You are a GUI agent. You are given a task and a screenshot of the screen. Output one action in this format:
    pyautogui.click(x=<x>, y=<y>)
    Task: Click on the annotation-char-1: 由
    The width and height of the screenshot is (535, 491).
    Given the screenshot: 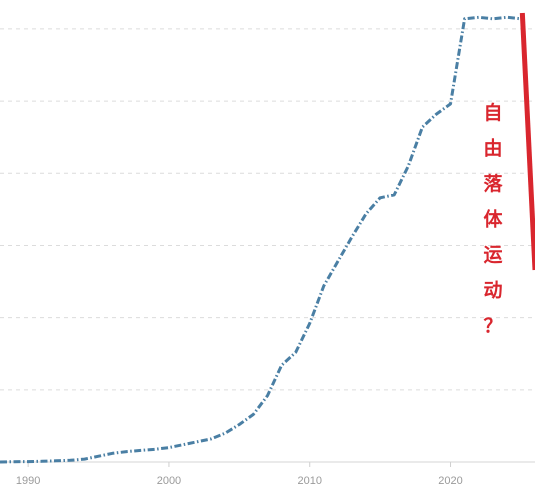 What is the action you would take?
    pyautogui.click(x=492, y=148)
    